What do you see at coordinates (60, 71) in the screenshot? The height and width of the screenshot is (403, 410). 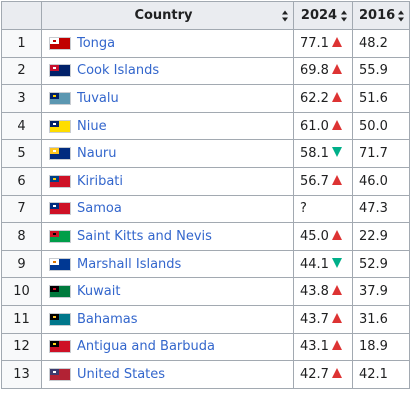 I see `cook-islands-flag-icon` at bounding box center [60, 71].